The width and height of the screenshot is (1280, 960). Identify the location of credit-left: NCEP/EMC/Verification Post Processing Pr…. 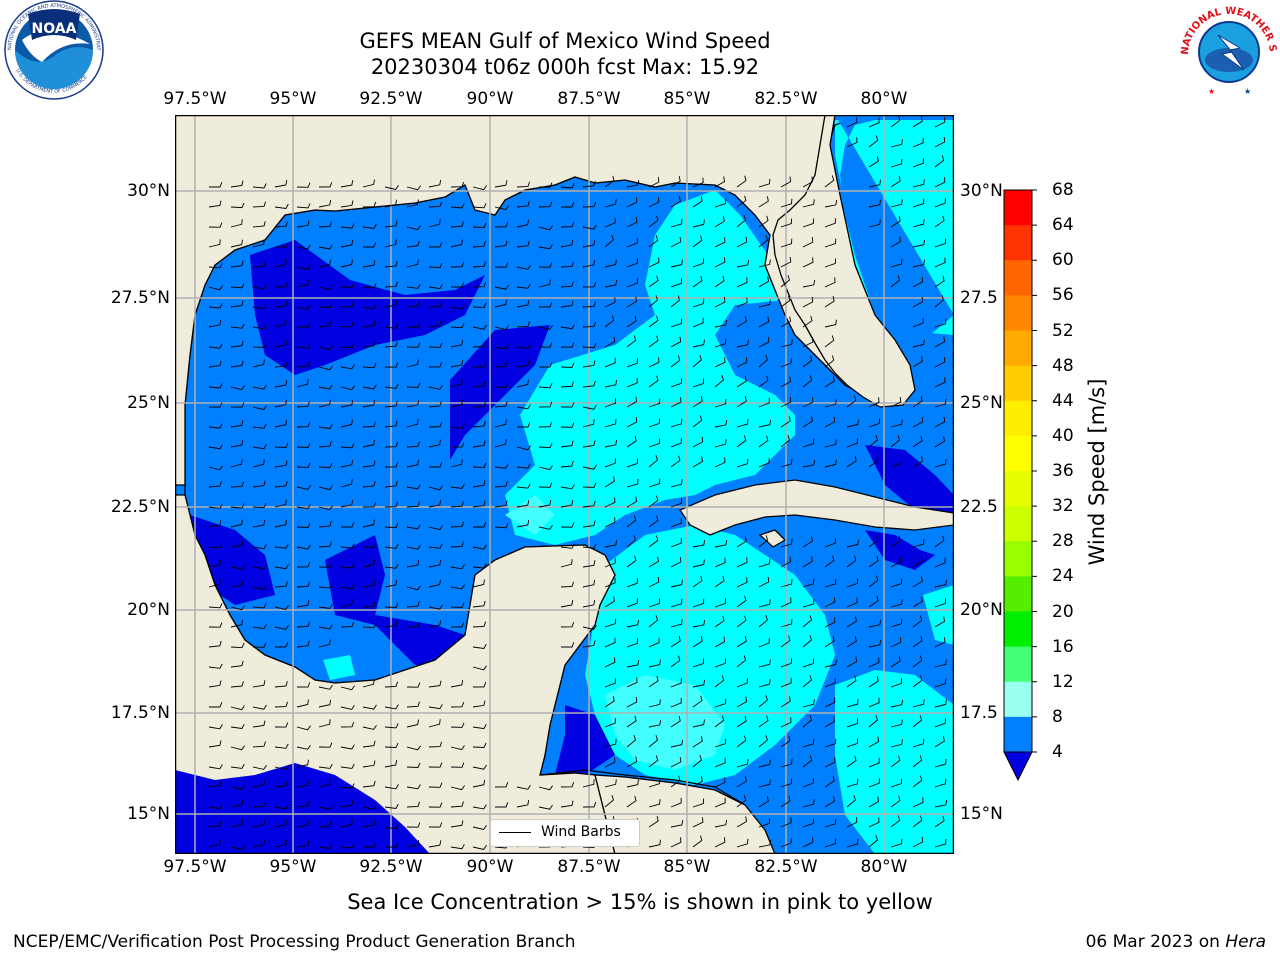
(294, 942).